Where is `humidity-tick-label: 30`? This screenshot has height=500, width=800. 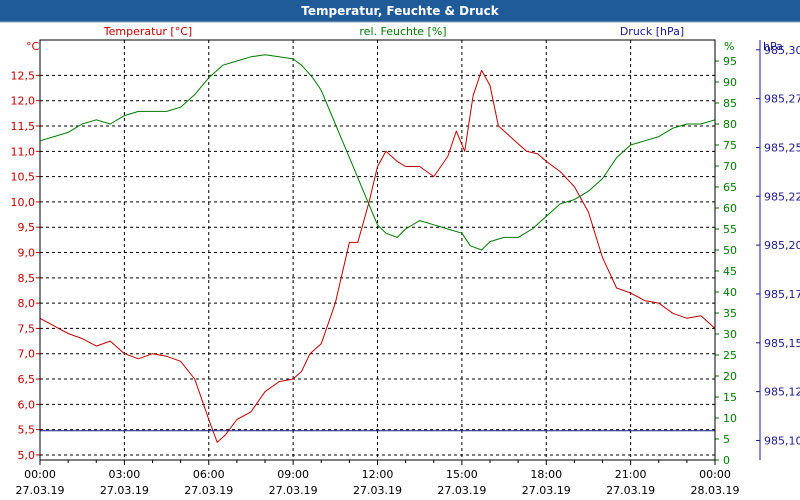 humidity-tick-label: 30 is located at coordinates (730, 334).